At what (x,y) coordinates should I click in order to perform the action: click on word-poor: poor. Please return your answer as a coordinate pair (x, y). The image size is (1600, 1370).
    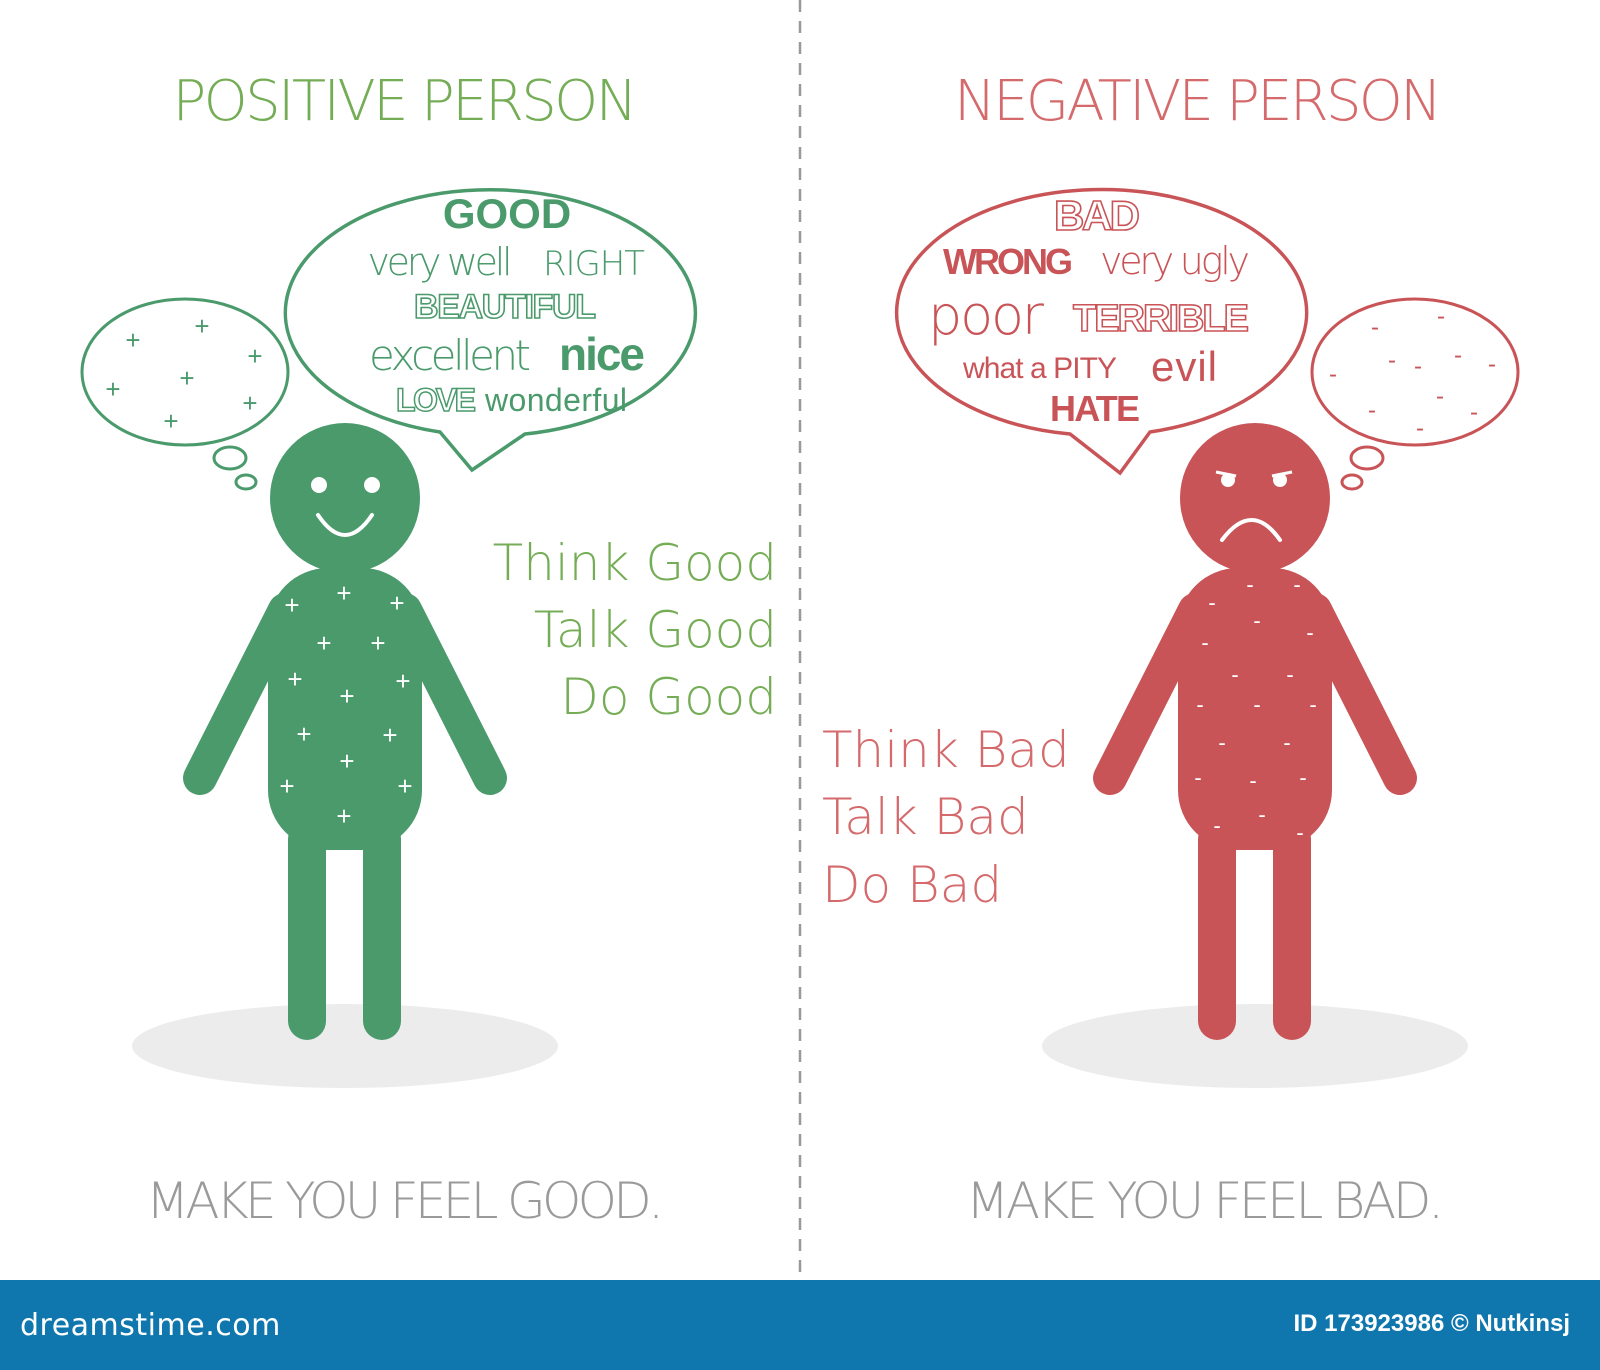
    Looking at the image, I should click on (986, 315).